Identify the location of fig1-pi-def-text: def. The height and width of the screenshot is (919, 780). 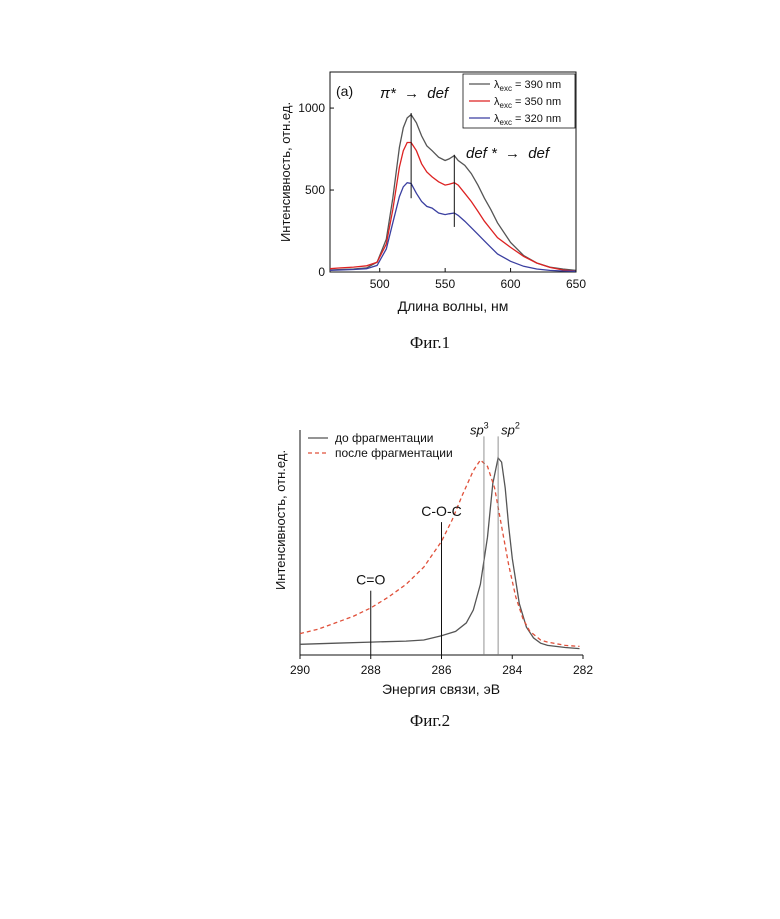
(438, 93).